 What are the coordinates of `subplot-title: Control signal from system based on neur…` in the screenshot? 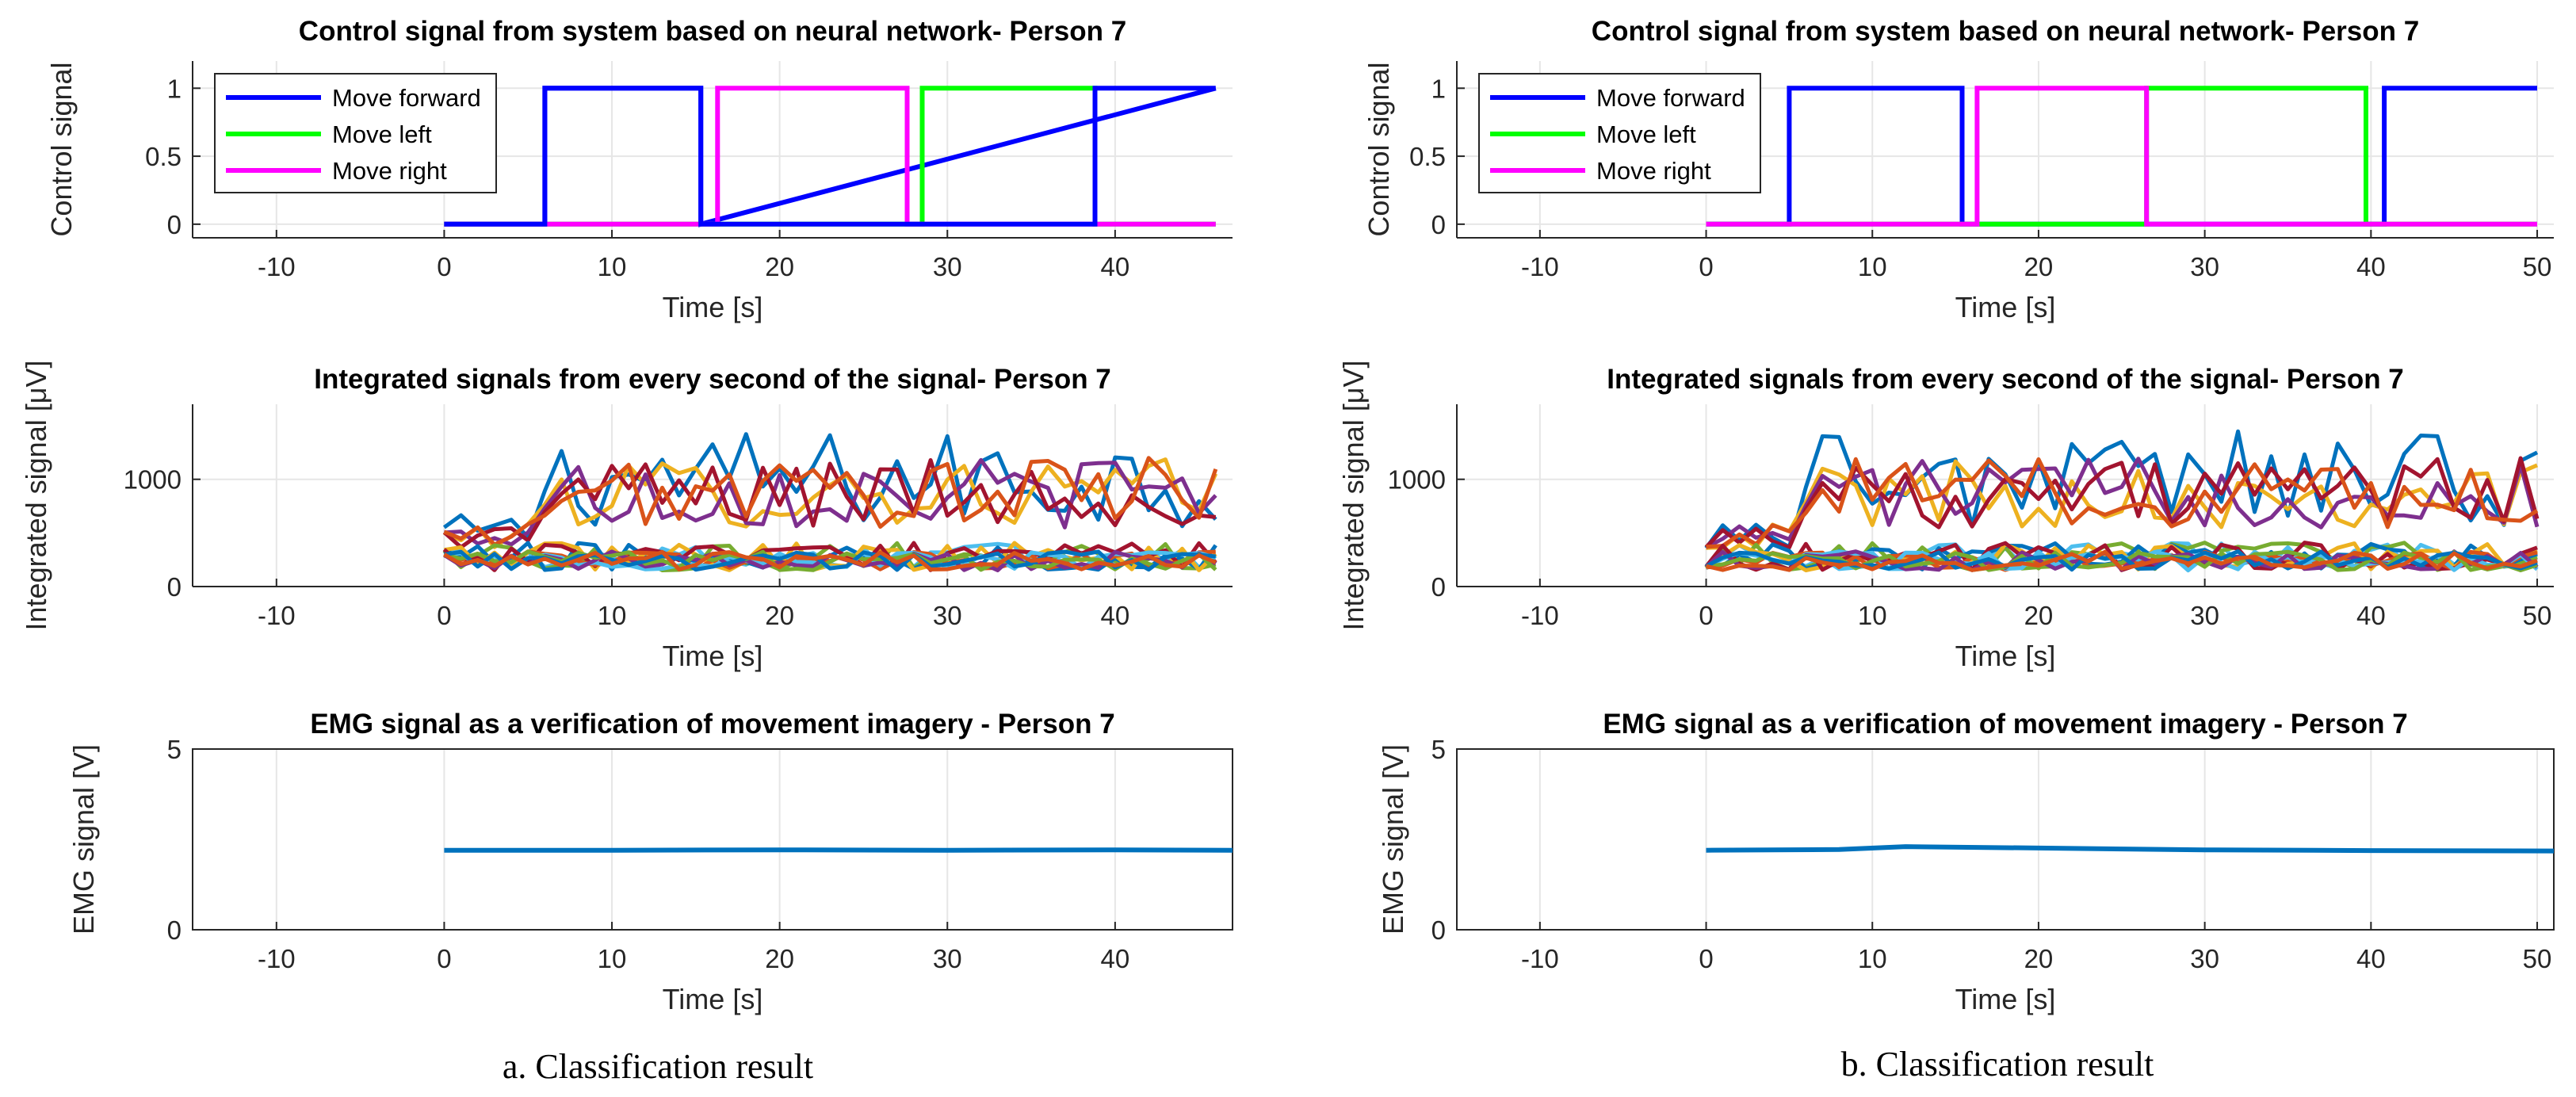 It's located at (712, 31).